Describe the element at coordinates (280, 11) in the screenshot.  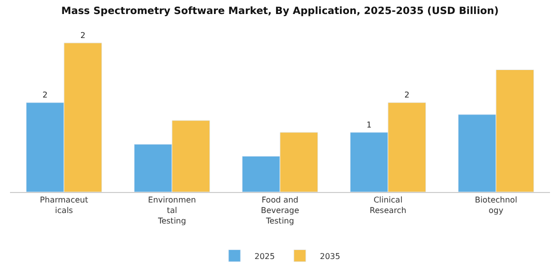
I see `chart-title: Mass Spectrometry Software Market, By Application, 2025-2035 (USD Billion)` at that location.